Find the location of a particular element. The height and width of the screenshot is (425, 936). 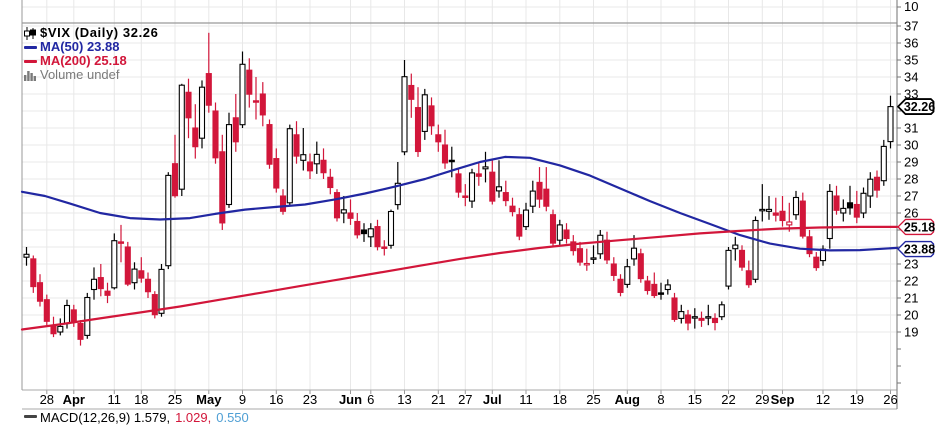

svg-text: 35 is located at coordinates (911, 60).